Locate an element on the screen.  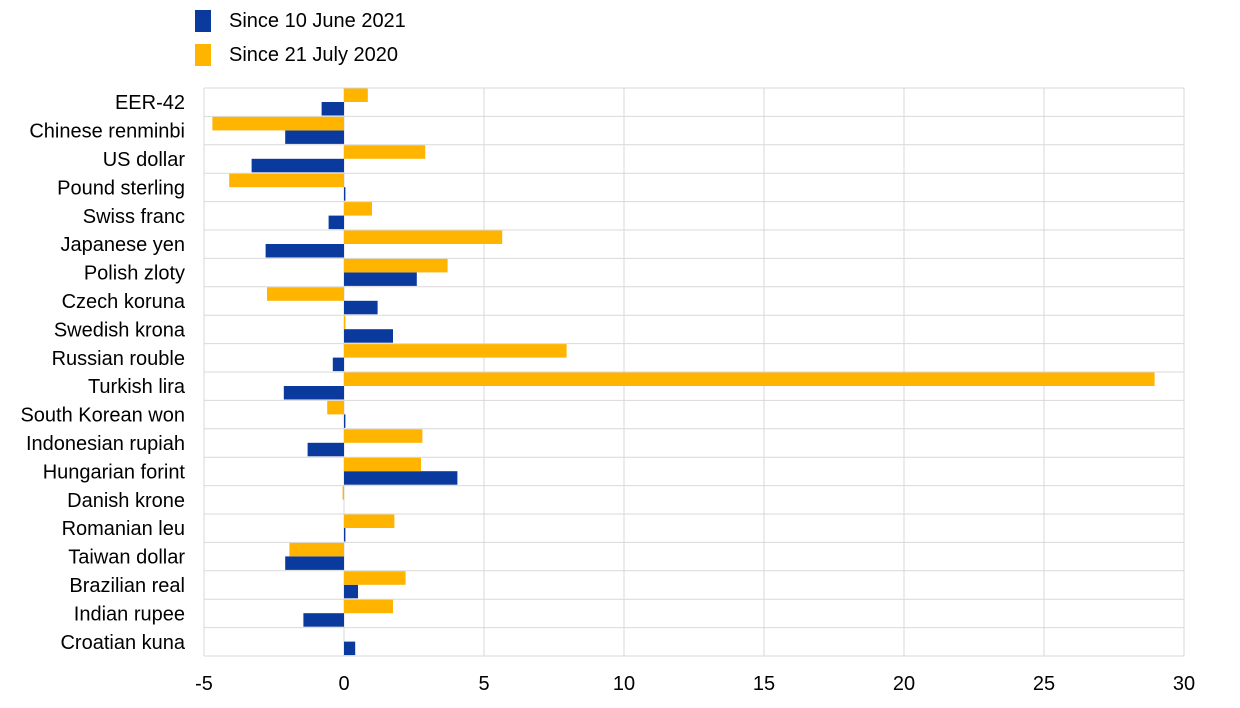
category-label: EER-42 is located at coordinates (150, 103).